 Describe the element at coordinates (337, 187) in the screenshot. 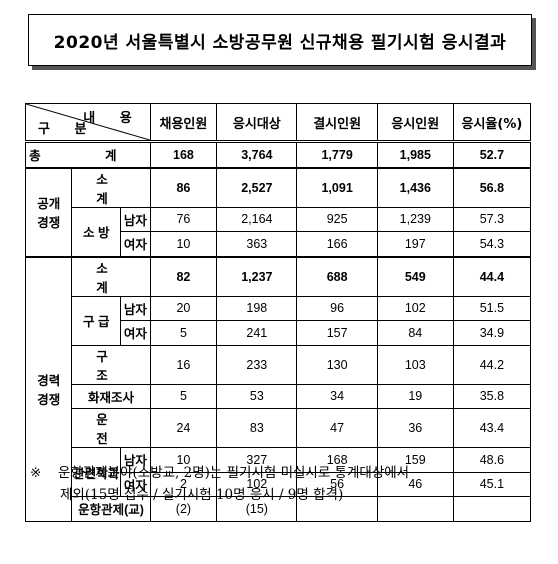

I see `table-cell: 1,091` at that location.